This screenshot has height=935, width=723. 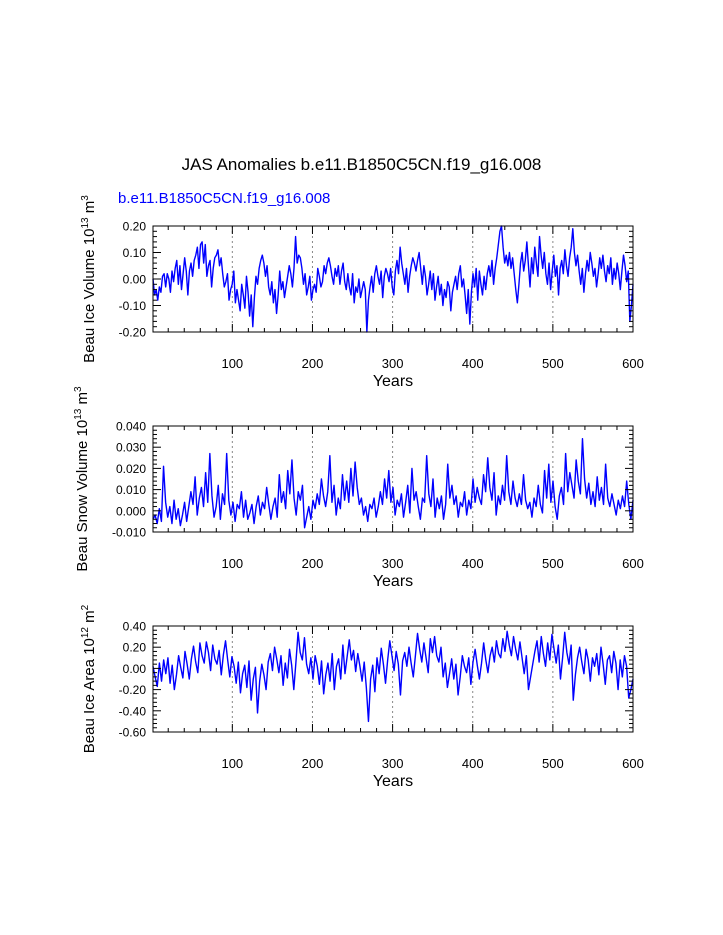 I want to click on y-axis-label: Beau Snow Volume 1013 m3, so click(x=82, y=479).